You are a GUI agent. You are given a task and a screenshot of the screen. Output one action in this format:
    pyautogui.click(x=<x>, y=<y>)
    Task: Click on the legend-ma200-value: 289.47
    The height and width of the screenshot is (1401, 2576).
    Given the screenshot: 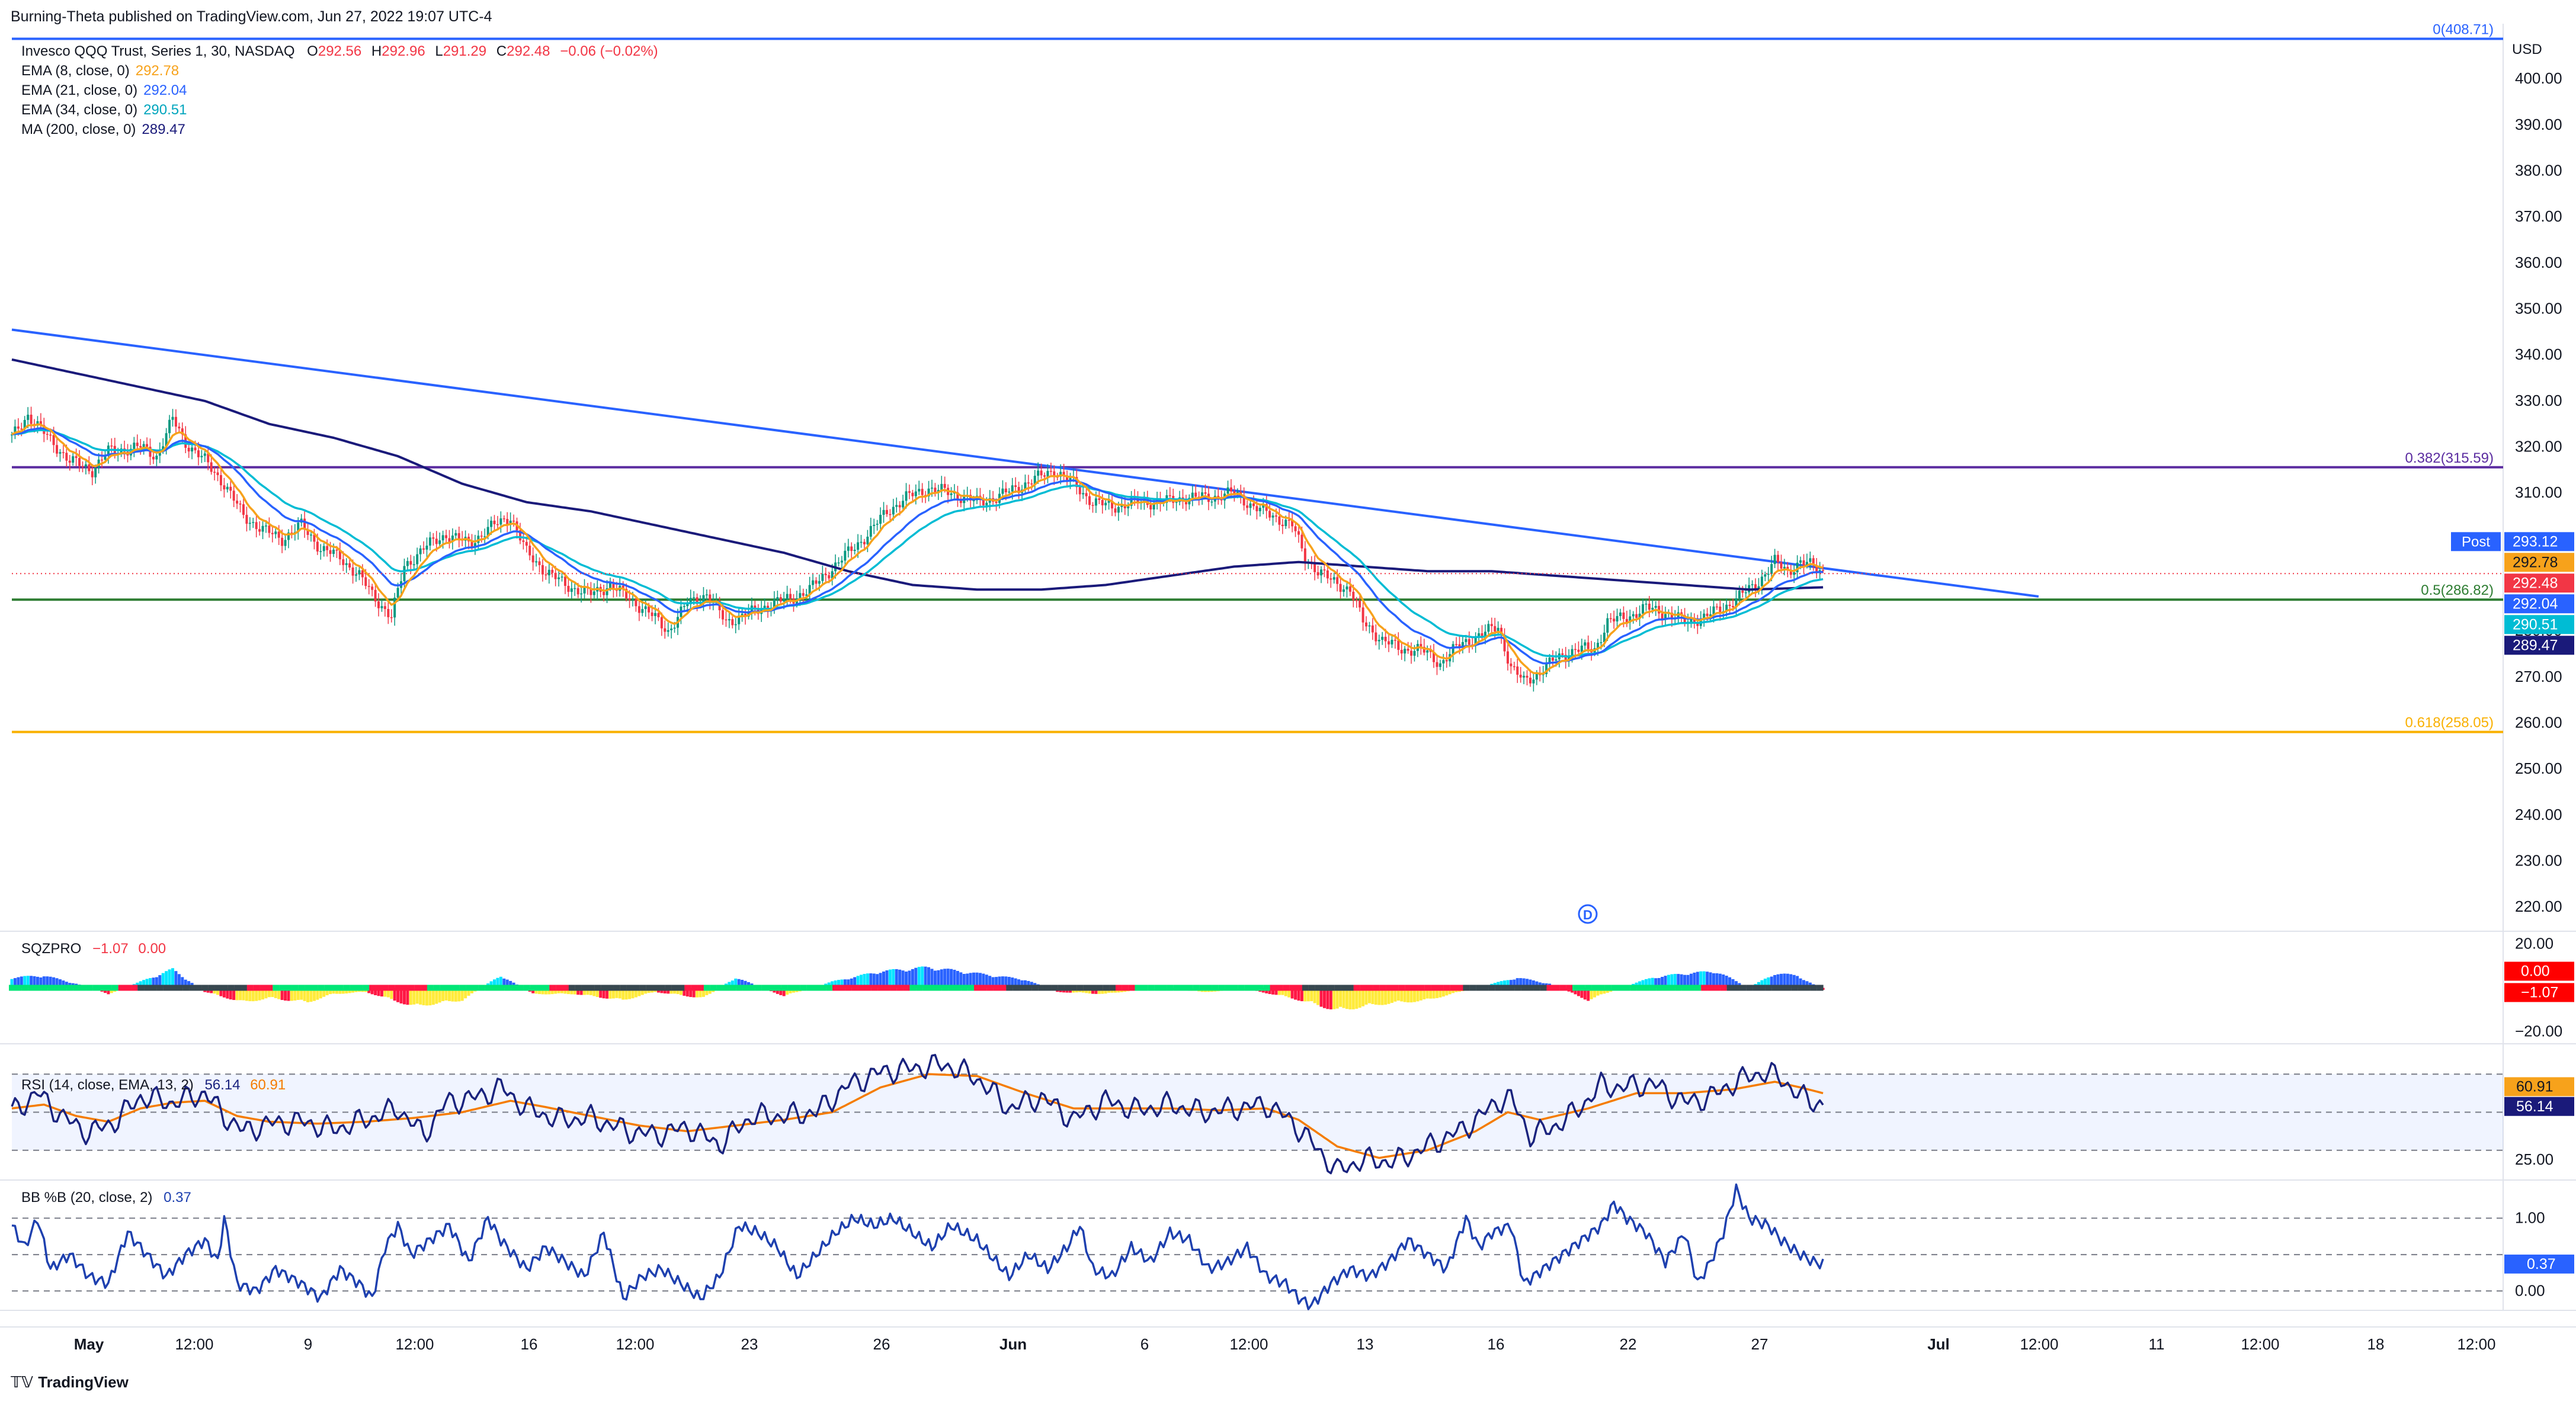 What is the action you would take?
    pyautogui.click(x=163, y=129)
    